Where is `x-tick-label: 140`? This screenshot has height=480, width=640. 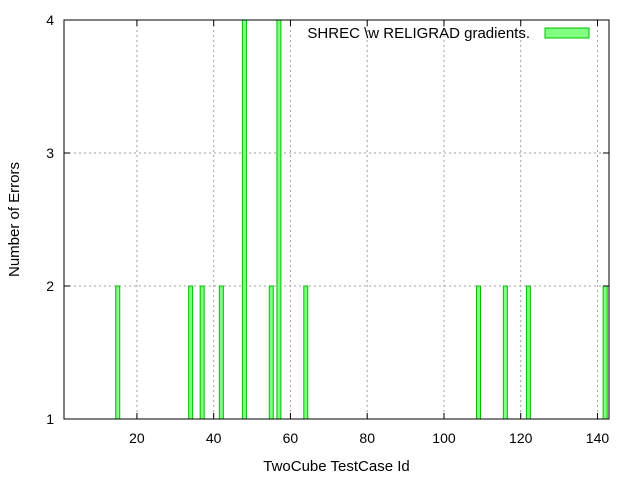 x-tick-label: 140 is located at coordinates (598, 438).